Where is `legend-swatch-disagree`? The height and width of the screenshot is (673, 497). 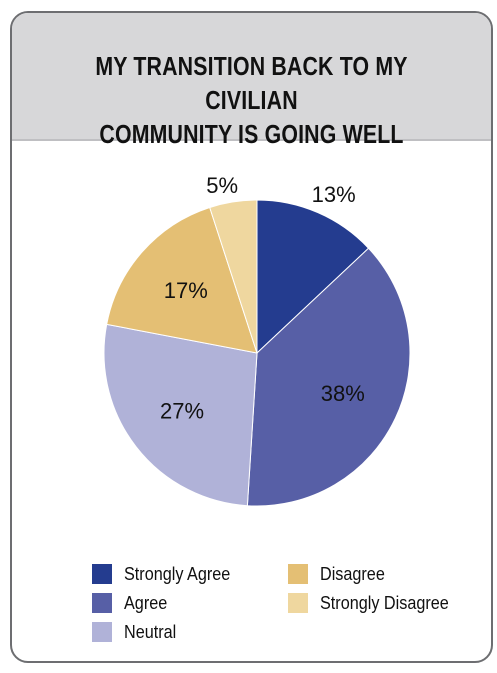 legend-swatch-disagree is located at coordinates (298, 574).